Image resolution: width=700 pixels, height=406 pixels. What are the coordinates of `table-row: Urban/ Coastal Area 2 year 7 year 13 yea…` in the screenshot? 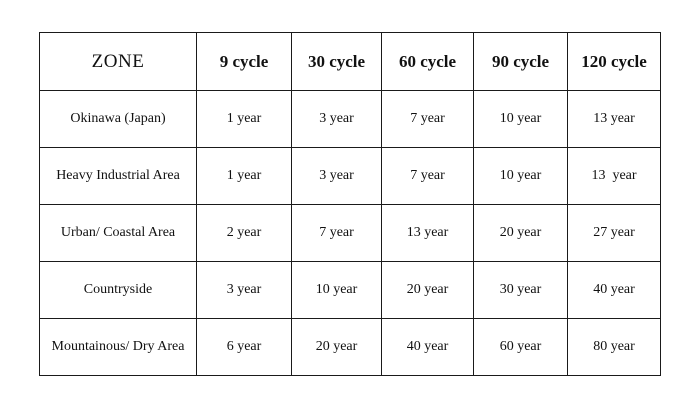 It's located at (350, 233).